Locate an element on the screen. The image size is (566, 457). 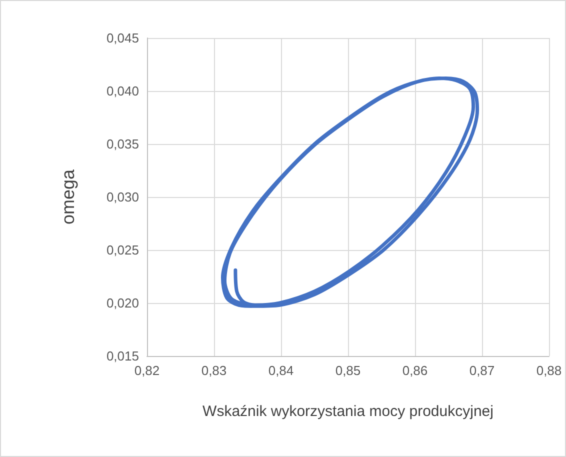
x-tick-label: 0,85 is located at coordinates (348, 370).